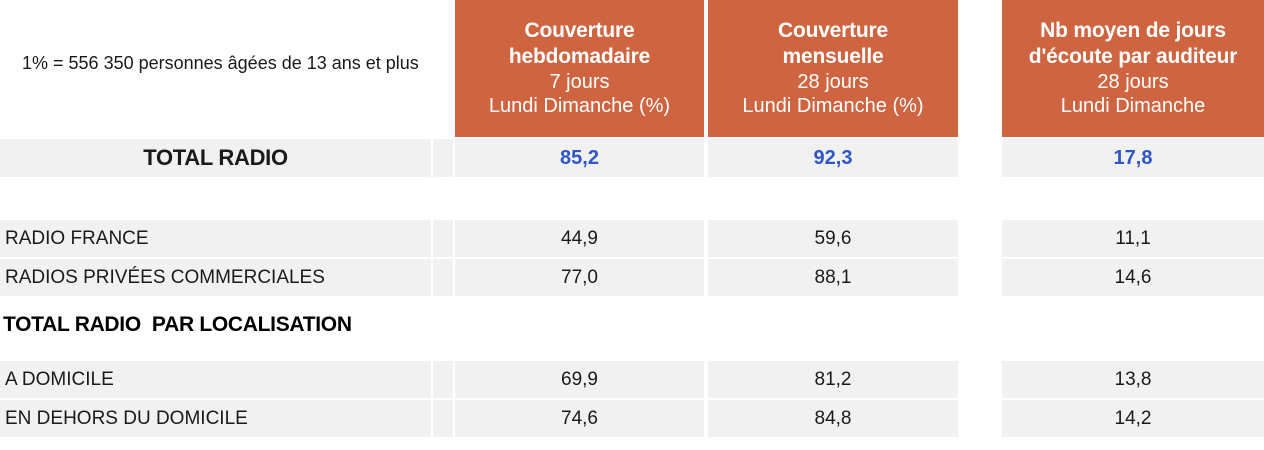 Image resolution: width=1264 pixels, height=450 pixels. I want to click on value-en-dehors-avg-days: 14,2, so click(1133, 418).